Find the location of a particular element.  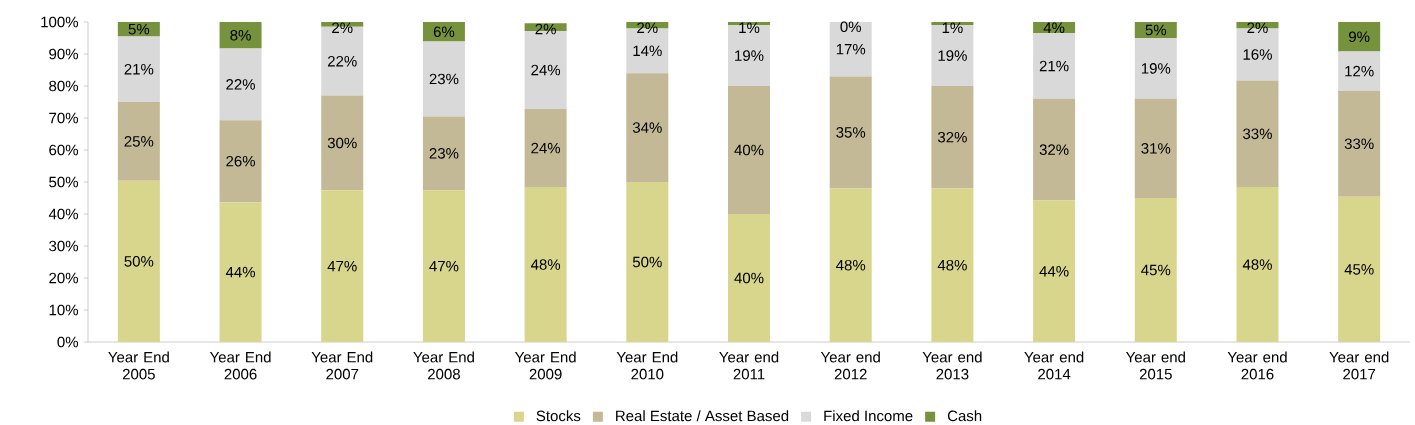

legend-label: Real Estate / Asset Based is located at coordinates (702, 416).